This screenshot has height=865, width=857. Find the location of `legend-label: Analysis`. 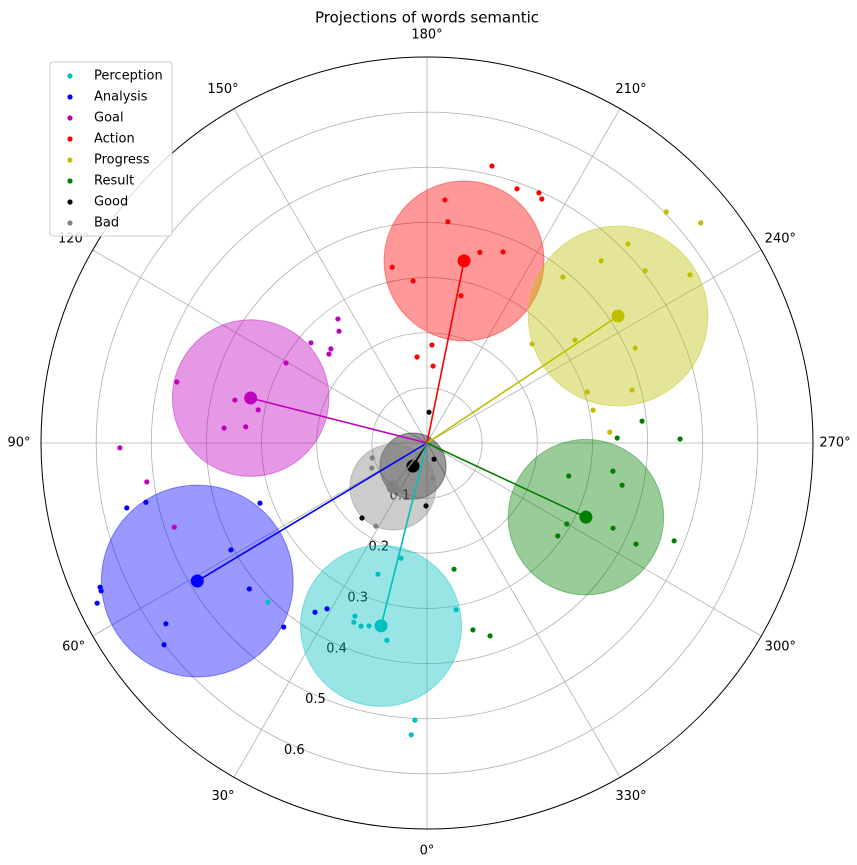

legend-label: Analysis is located at coordinates (121, 97).